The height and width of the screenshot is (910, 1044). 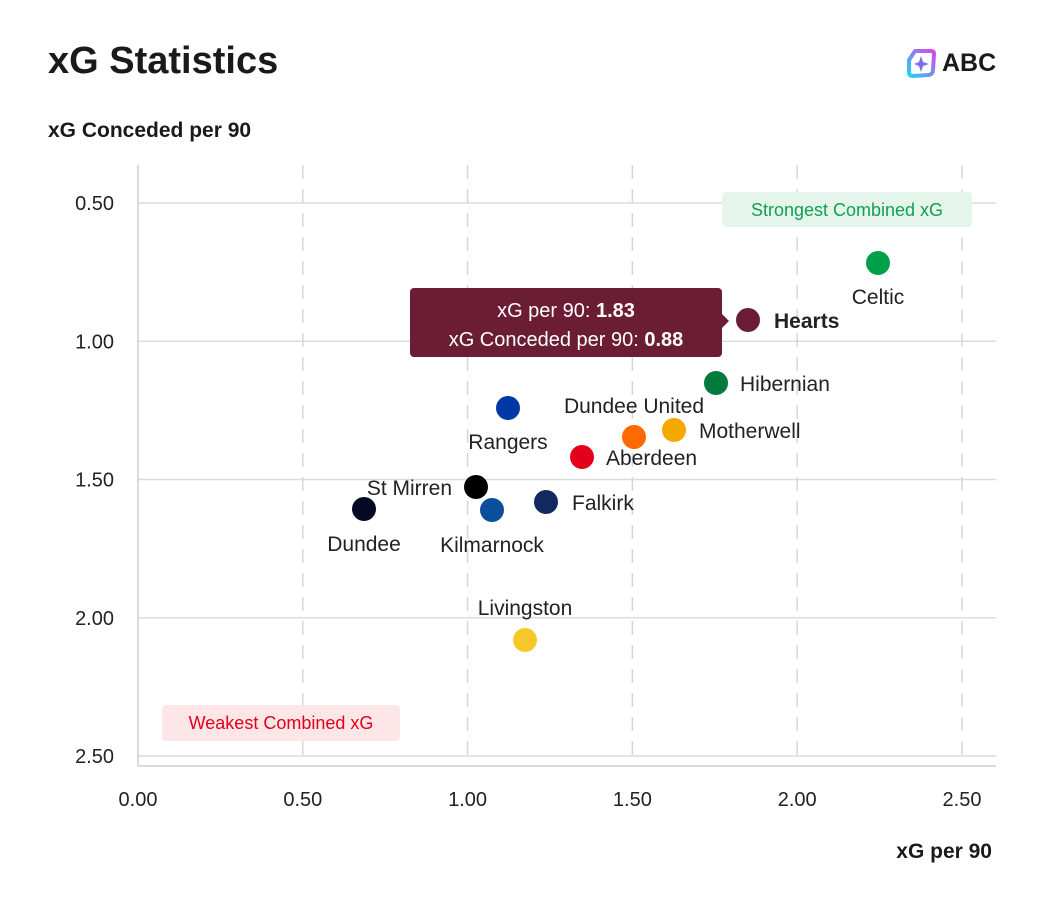 What do you see at coordinates (921, 63) in the screenshot?
I see `logo-icon` at bounding box center [921, 63].